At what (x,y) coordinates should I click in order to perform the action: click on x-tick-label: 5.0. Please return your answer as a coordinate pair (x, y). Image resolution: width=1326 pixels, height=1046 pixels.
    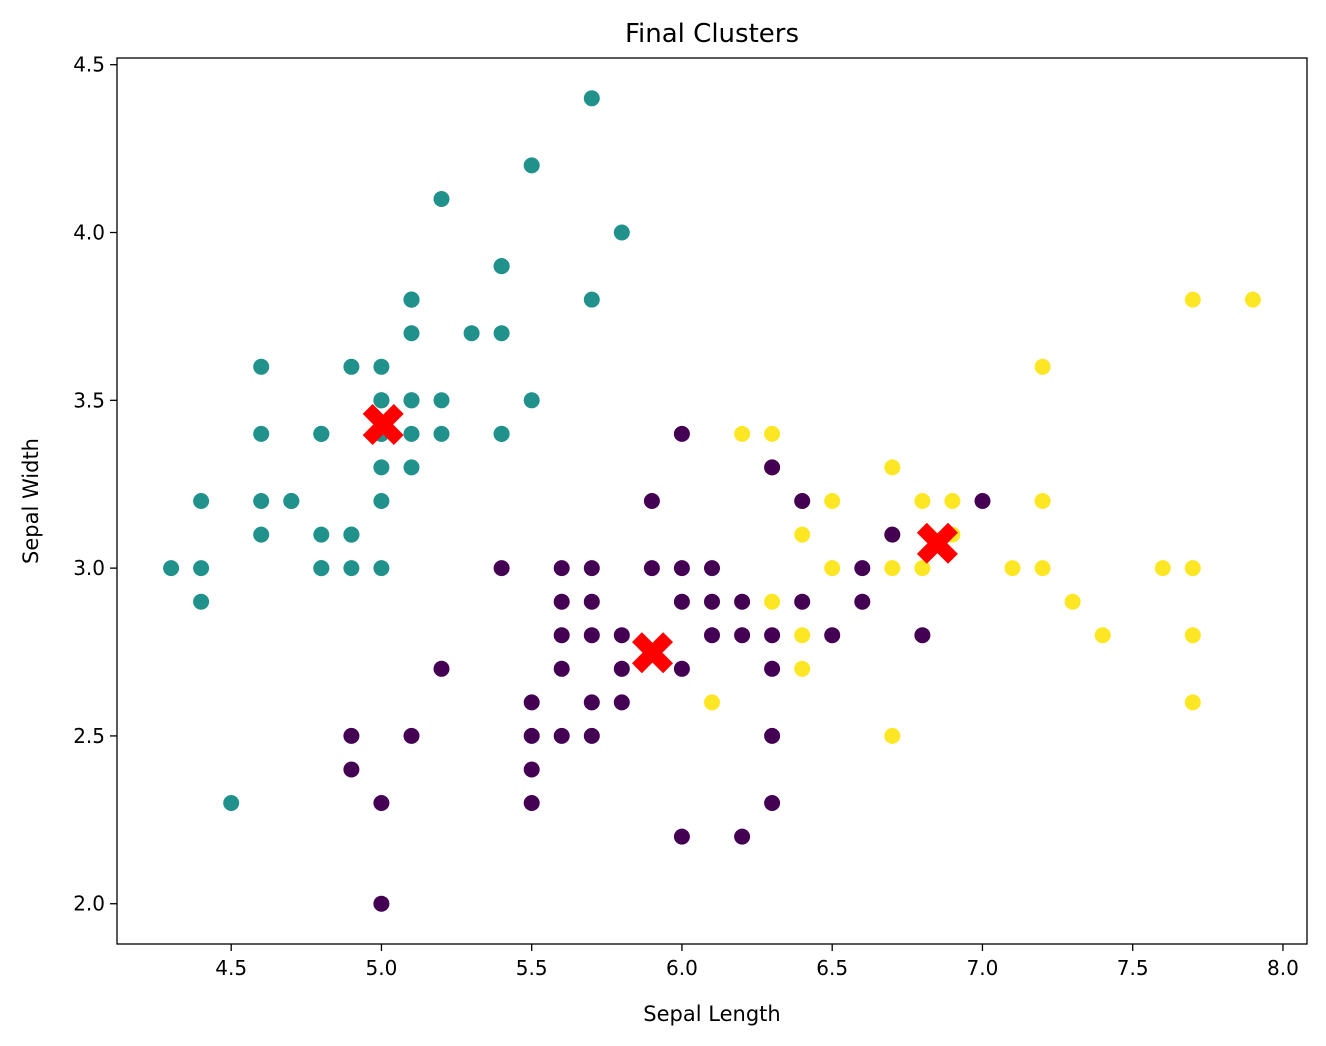
    Looking at the image, I should click on (382, 968).